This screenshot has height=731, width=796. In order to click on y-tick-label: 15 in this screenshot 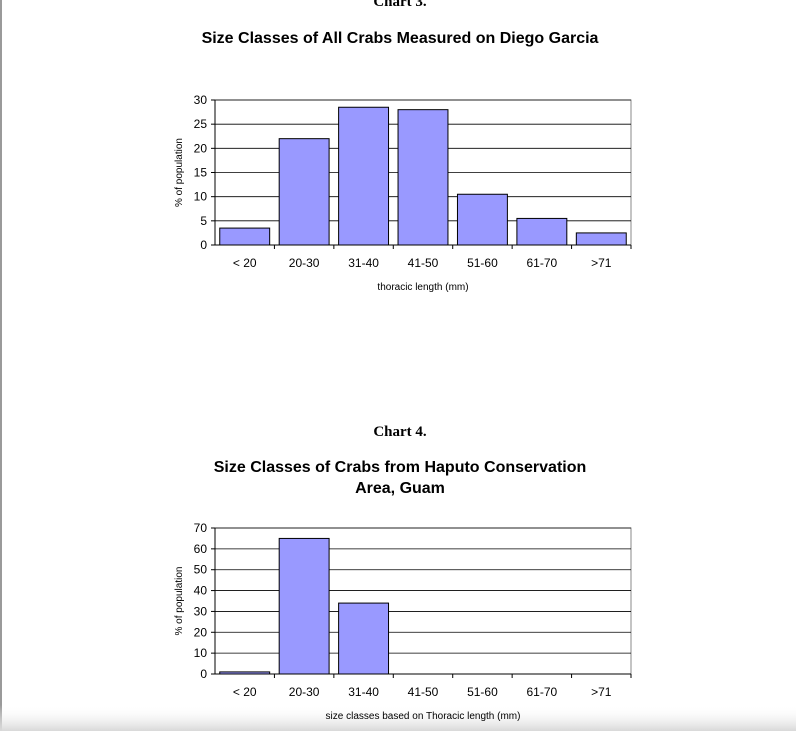, I will do `click(201, 173)`.